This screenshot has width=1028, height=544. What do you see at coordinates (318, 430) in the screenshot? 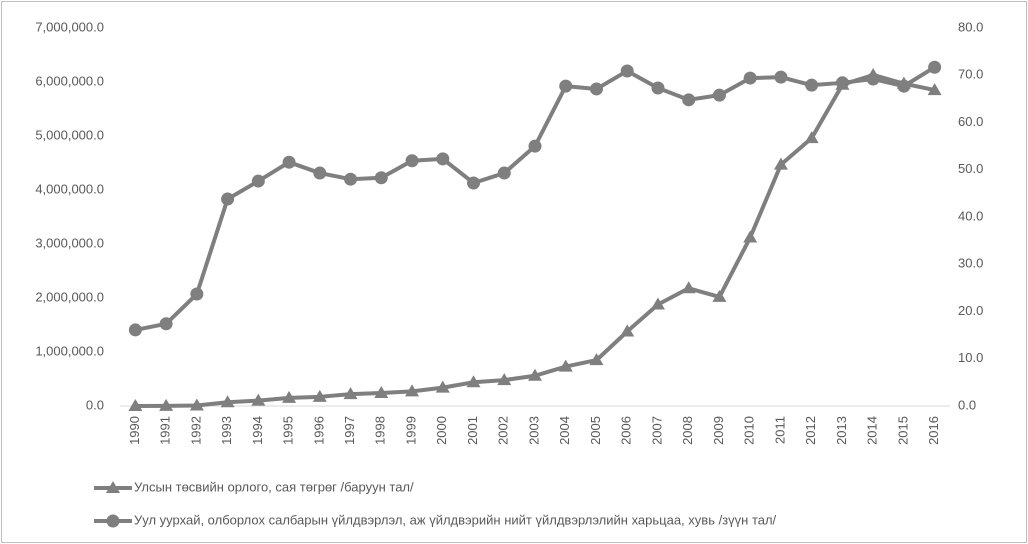
I see `x-tick-label: 1996` at bounding box center [318, 430].